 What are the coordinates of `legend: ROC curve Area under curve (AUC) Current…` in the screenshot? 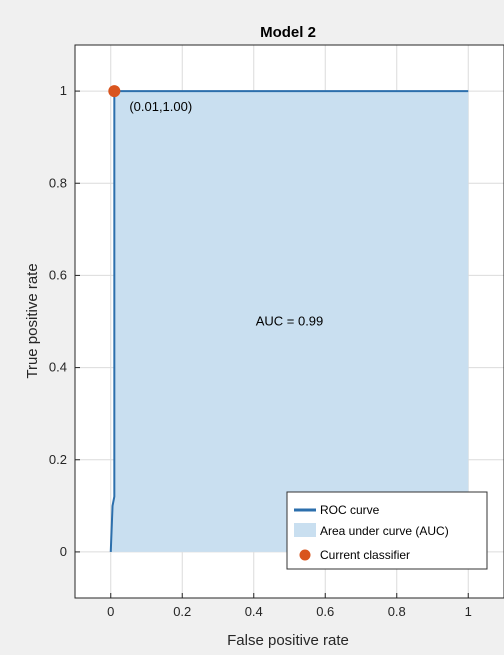 It's located at (387, 530).